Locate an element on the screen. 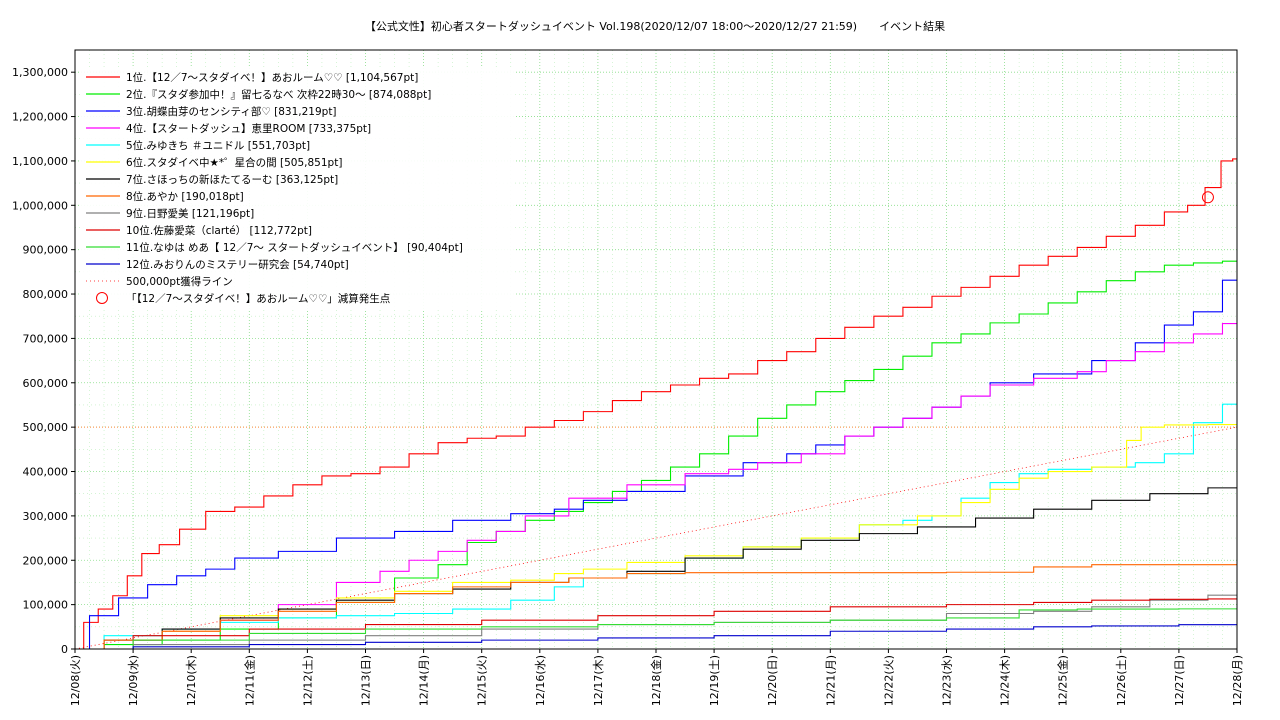  legend-label-9: 9位.日野愛美 [121,196pt] is located at coordinates (190, 213).